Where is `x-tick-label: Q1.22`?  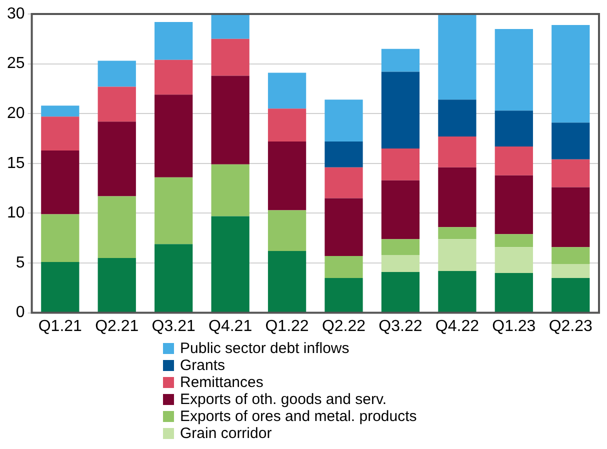 x-tick-label: Q1.22 is located at coordinates (287, 326).